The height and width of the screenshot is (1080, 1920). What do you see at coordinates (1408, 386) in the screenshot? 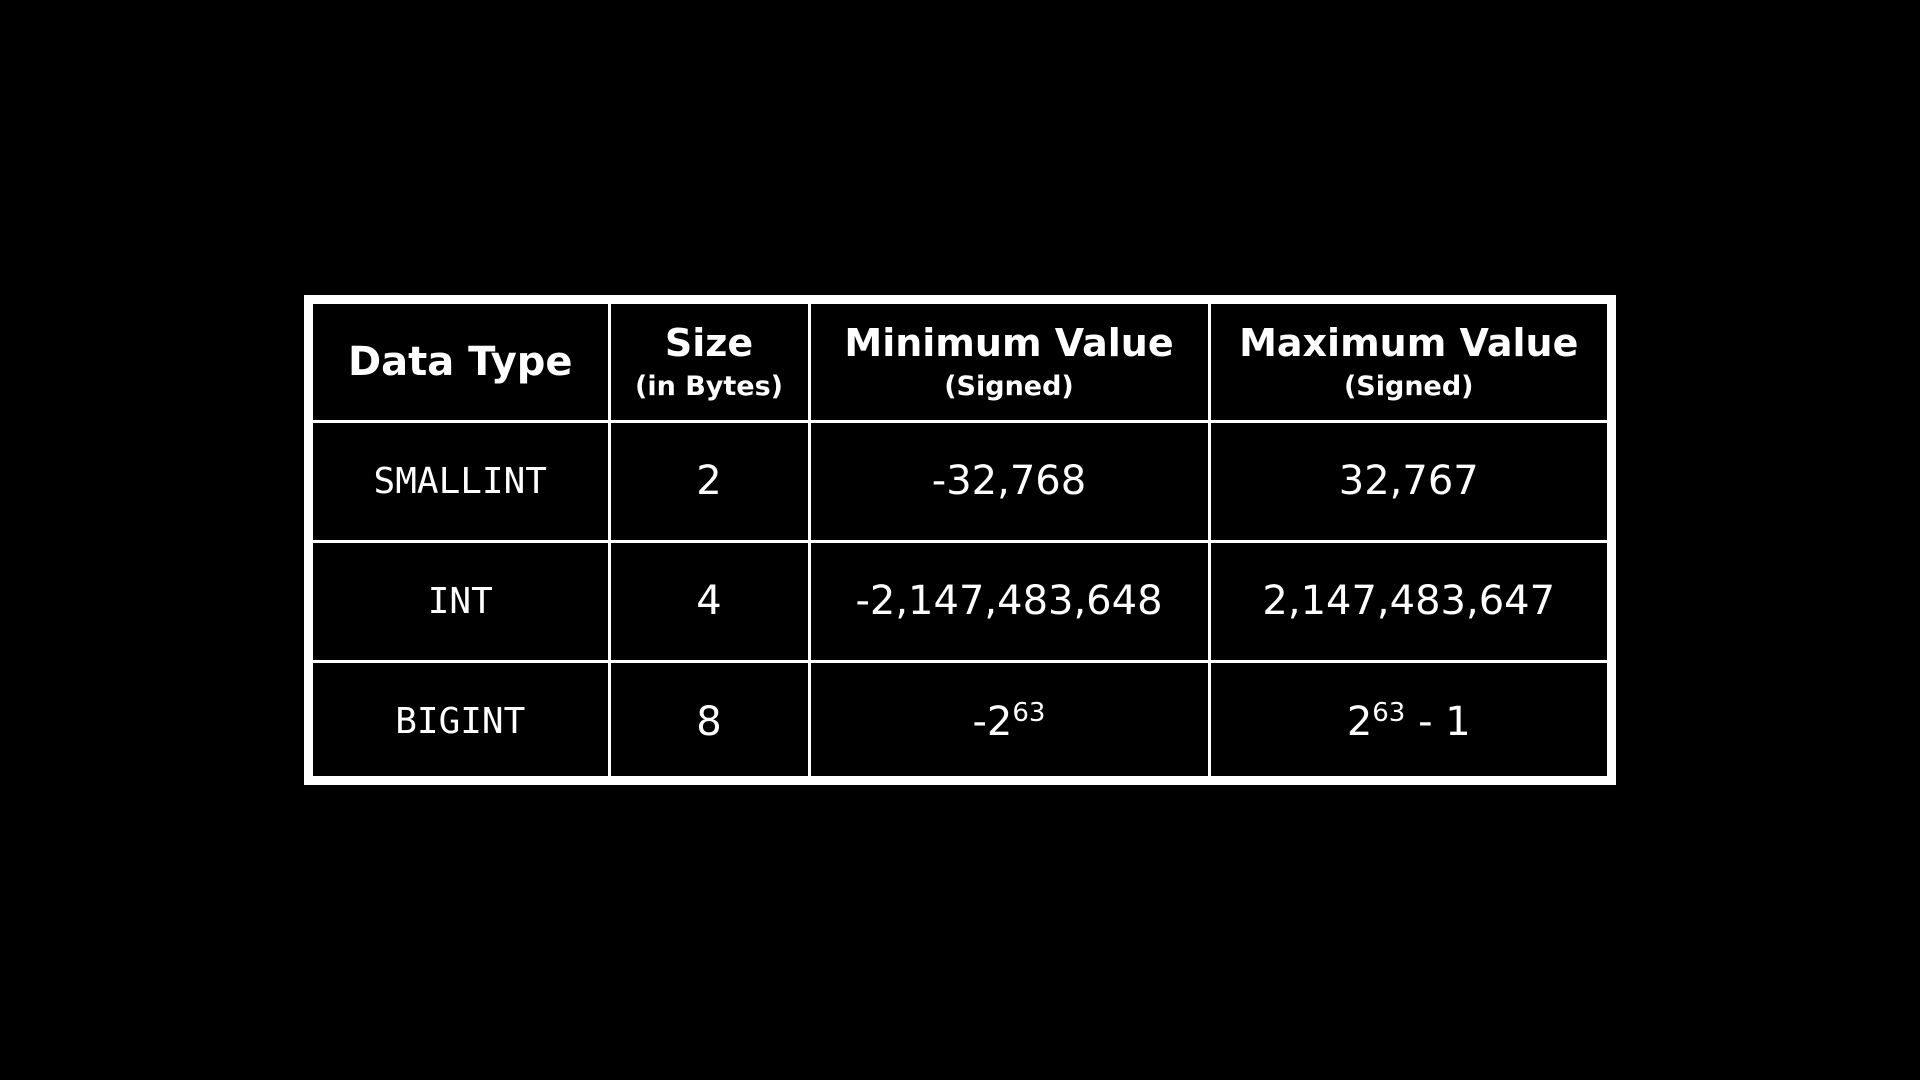
I see `header-maximum-sublabel: (Signed)` at bounding box center [1408, 386].